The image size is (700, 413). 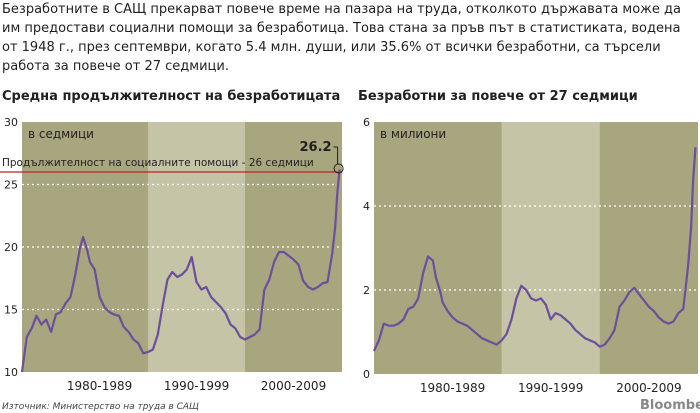 What do you see at coordinates (366, 290) in the screenshot?
I see `chart-2-y-tick-label: 2` at bounding box center [366, 290].